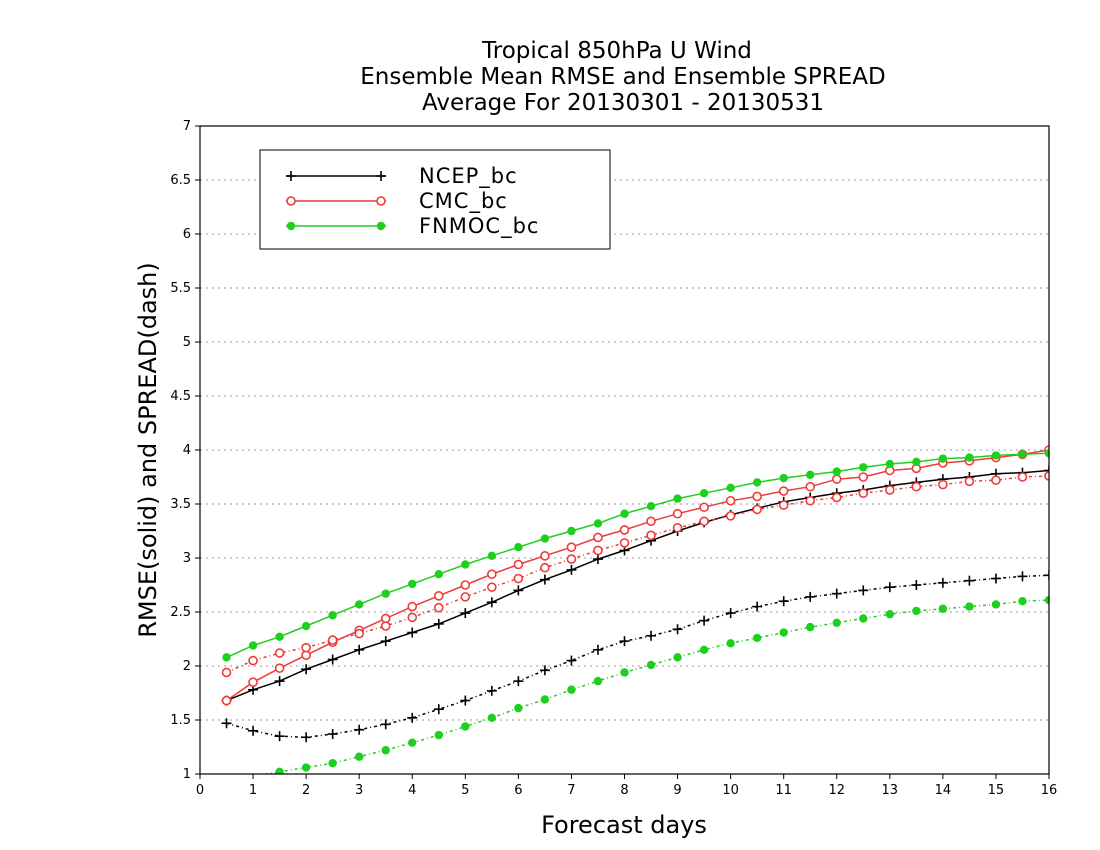 This screenshot has width=1100, height=850. Describe the element at coordinates (571, 790) in the screenshot. I see `x-tick-label: 7` at that location.